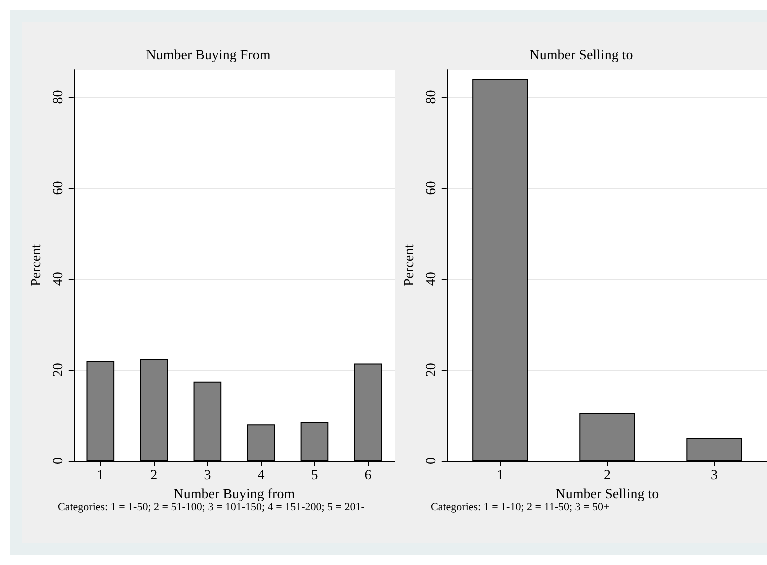 The image size is (767, 565). Describe the element at coordinates (368, 476) in the screenshot. I see `x-tick-label: 6` at that location.